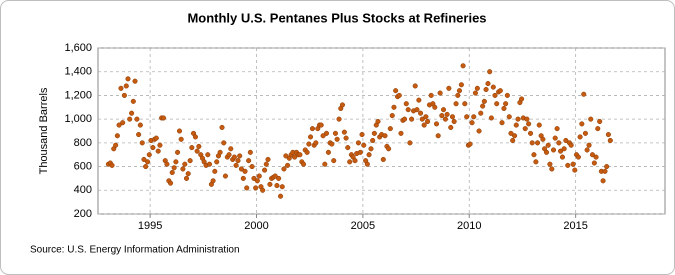 The image size is (675, 275). Describe the element at coordinates (83, 190) in the screenshot. I see `y-tick-label: 400` at that location.